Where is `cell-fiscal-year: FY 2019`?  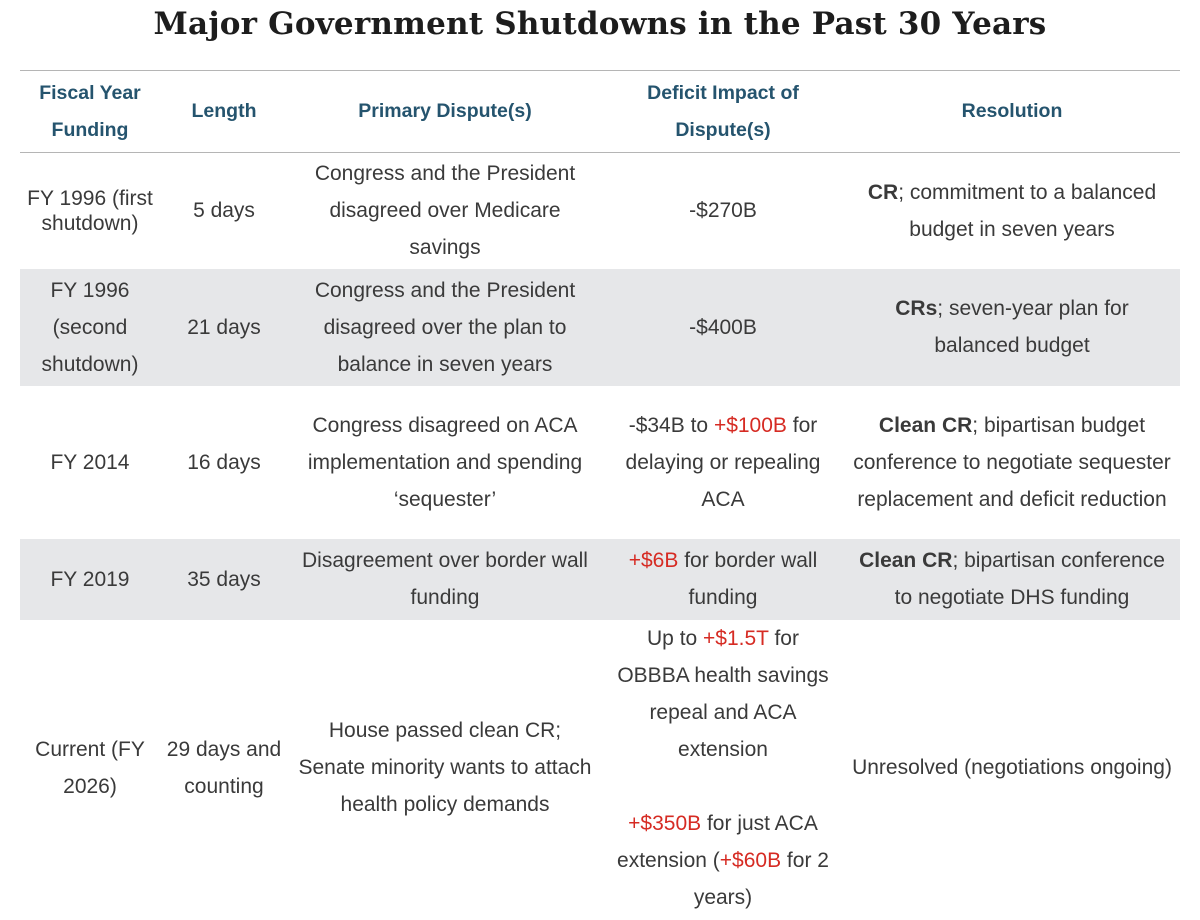 cell-fiscal-year: FY 2019 is located at coordinates (90, 579).